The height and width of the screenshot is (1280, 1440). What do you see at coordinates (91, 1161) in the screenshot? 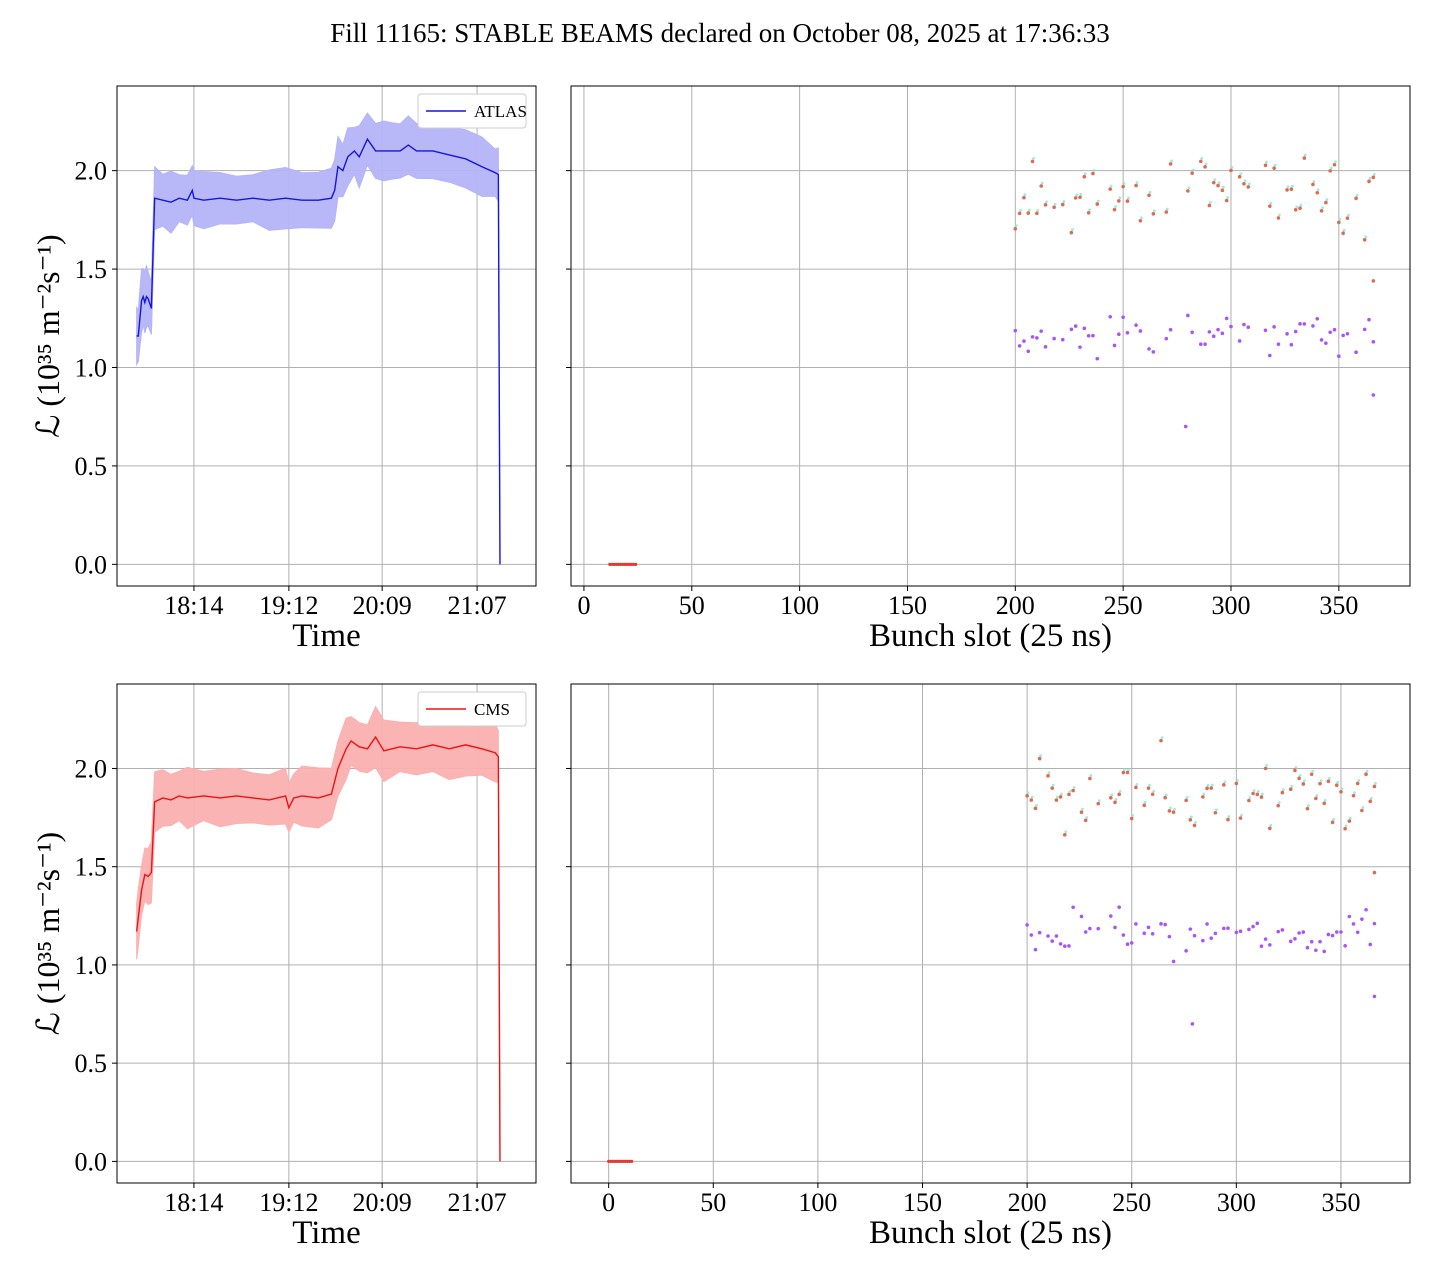
I see `cms_time-ytick-label: 0.0` at bounding box center [91, 1161].